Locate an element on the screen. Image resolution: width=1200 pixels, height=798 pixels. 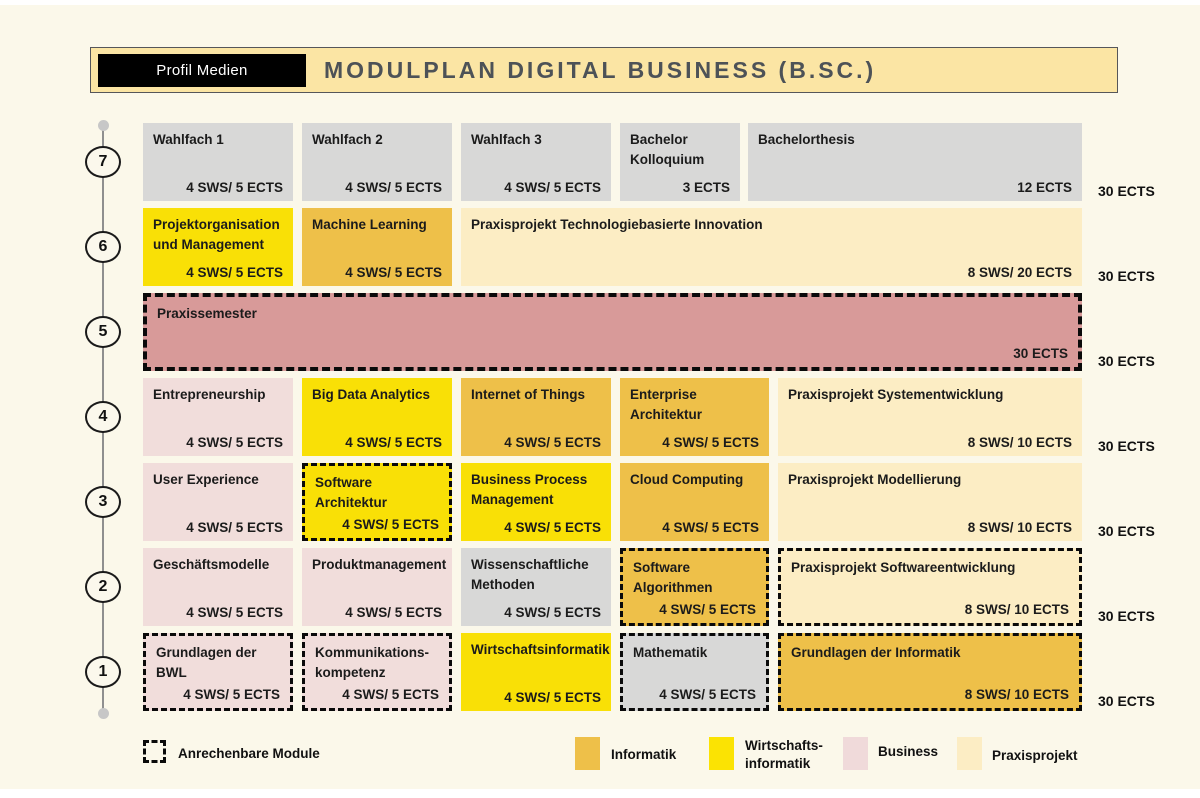
module-internet-of-things: Internet of Things 4 SWS/ 5 ECTS is located at coordinates (536, 417).